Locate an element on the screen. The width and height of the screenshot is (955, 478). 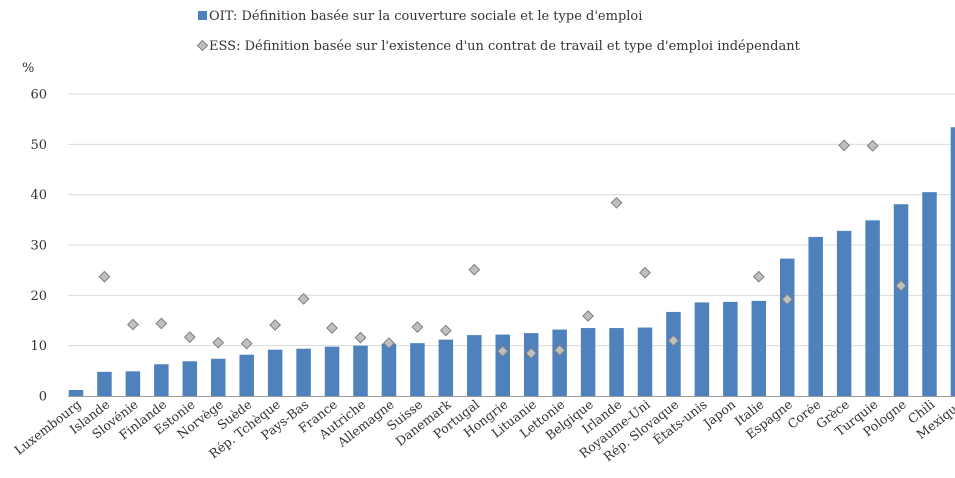
y-axis-ticks: 0 10 20 30 40 50 60 is located at coordinates (38, 246).